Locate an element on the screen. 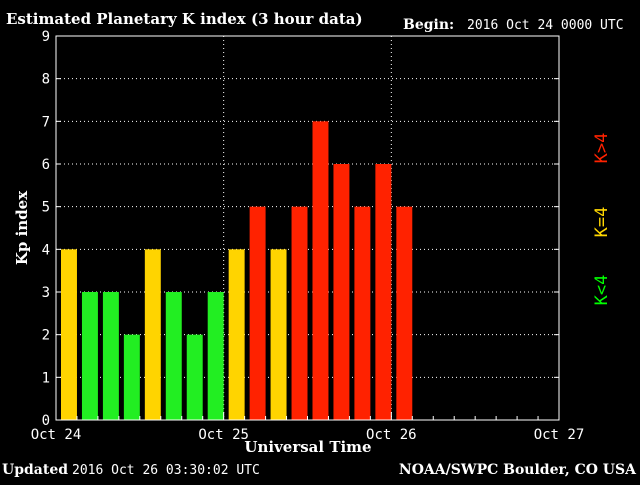 The image size is (640, 485). legend: K<4 K=4 K>4 is located at coordinates (602, 219).